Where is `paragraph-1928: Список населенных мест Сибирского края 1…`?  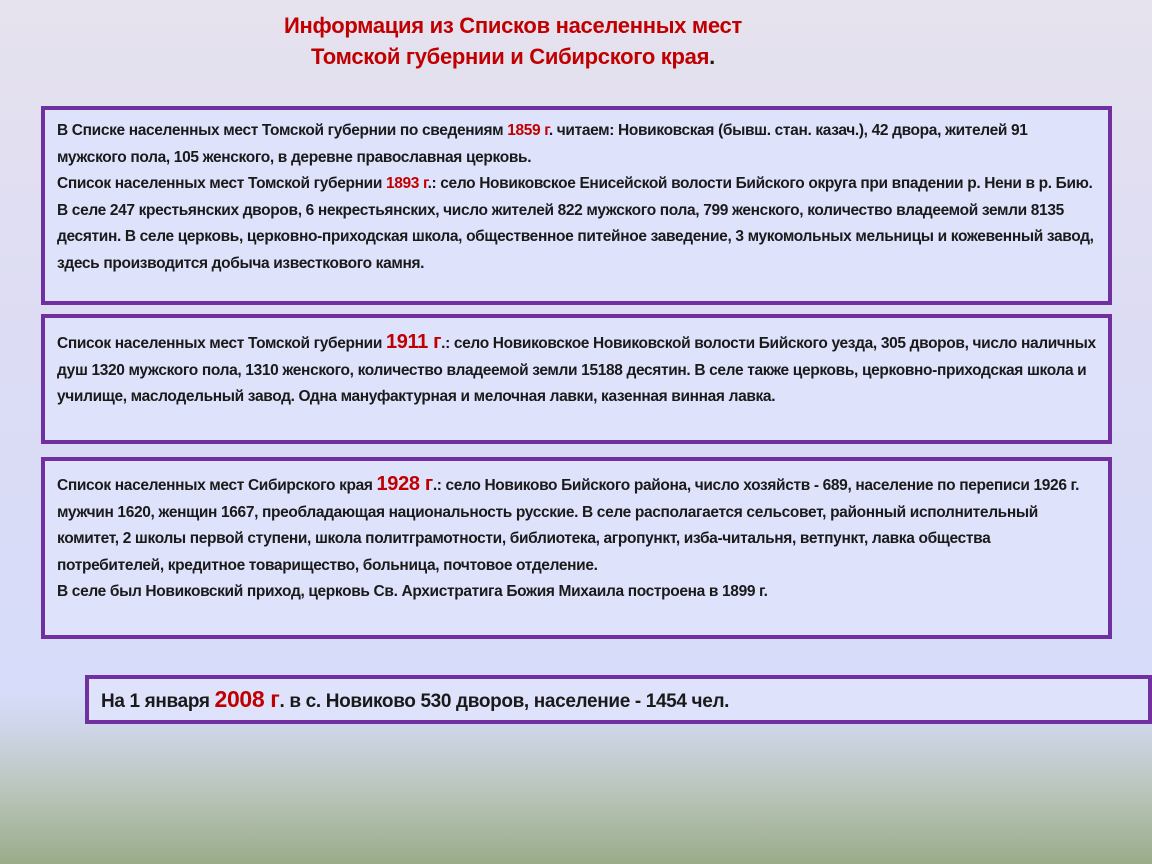
paragraph-1928: Список населенных мест Сибирского края 1… is located at coordinates (576, 525).